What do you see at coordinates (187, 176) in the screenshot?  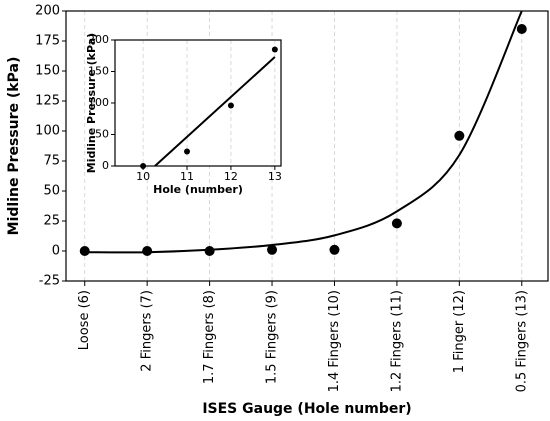 I see `x-tick-label: 11` at bounding box center [187, 176].